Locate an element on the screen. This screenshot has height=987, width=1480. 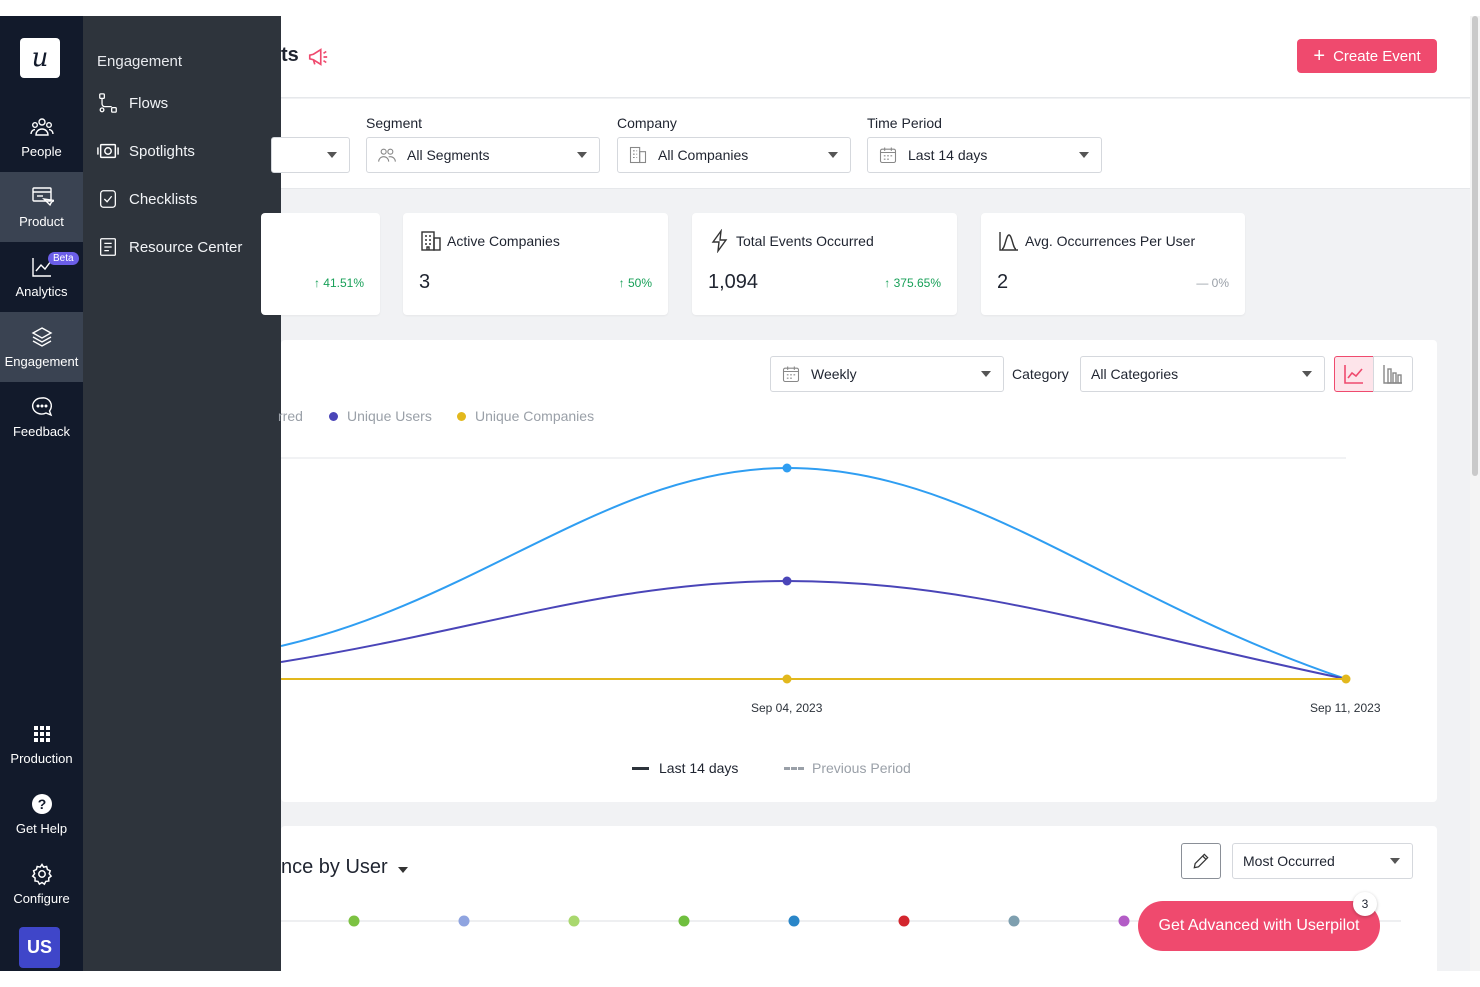
category-select: All Categories is located at coordinates (1202, 374).